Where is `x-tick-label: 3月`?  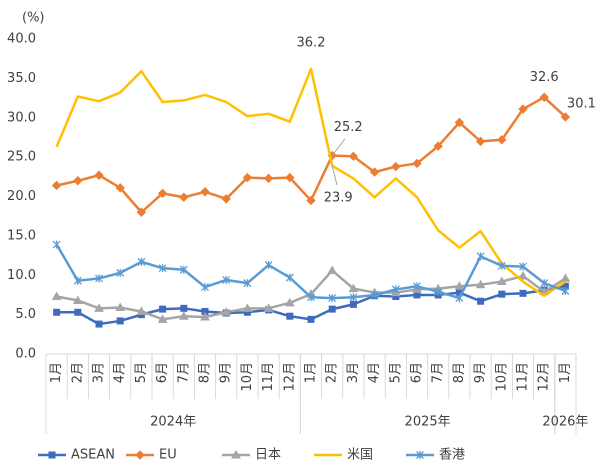
x-tick-label: 3月 is located at coordinates (99, 372).